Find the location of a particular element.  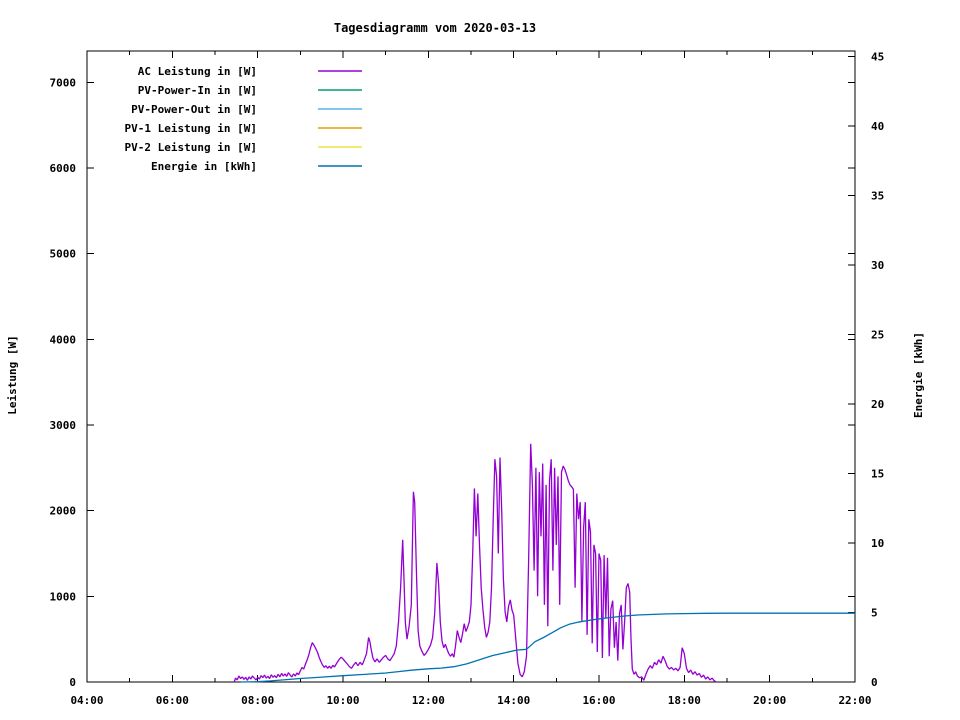

y-left-tick-label: 1000 is located at coordinates (63, 596).